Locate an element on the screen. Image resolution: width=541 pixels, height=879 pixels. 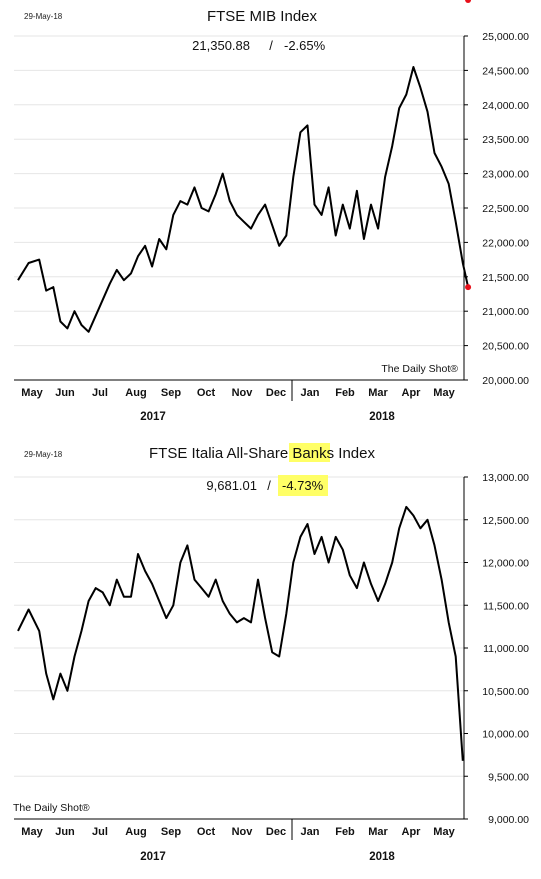
y-tick-label: 24,000.00 is located at coordinates (505, 106).